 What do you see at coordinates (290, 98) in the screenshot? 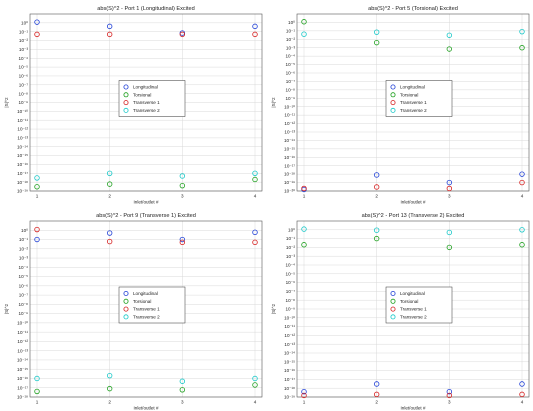
I see `y-tick-label: 10⁻⁹` at bounding box center [290, 98].